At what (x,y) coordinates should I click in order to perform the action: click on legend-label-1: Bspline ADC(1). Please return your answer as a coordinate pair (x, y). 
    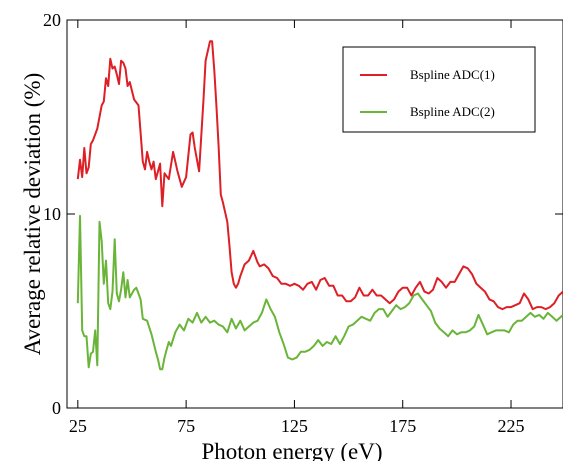
    Looking at the image, I should click on (452, 74).